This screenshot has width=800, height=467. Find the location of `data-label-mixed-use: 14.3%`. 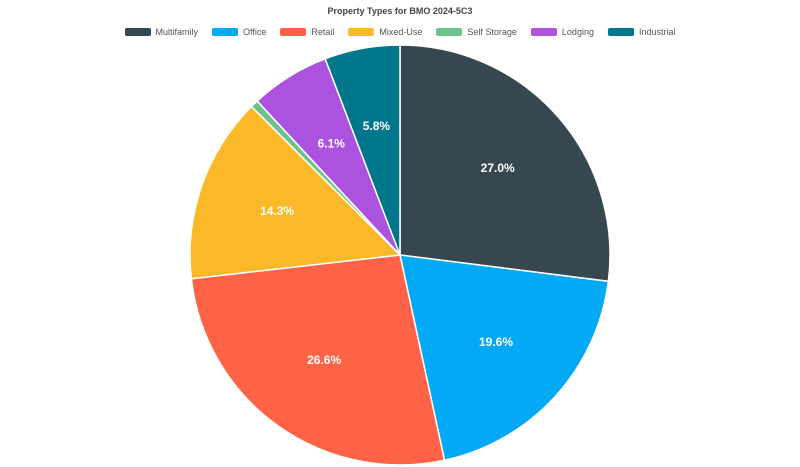

data-label-mixed-use: 14.3% is located at coordinates (277, 211).